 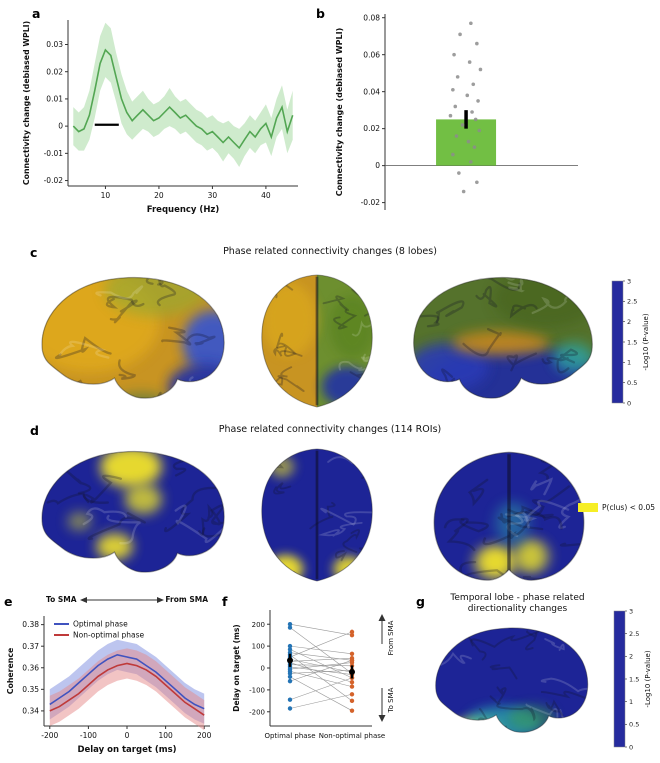 I want to click on panel-g-colorbar: 0 0.5 1 1.5 2 2.5 3 -Log10 (P-value), so click(x=632, y=679).